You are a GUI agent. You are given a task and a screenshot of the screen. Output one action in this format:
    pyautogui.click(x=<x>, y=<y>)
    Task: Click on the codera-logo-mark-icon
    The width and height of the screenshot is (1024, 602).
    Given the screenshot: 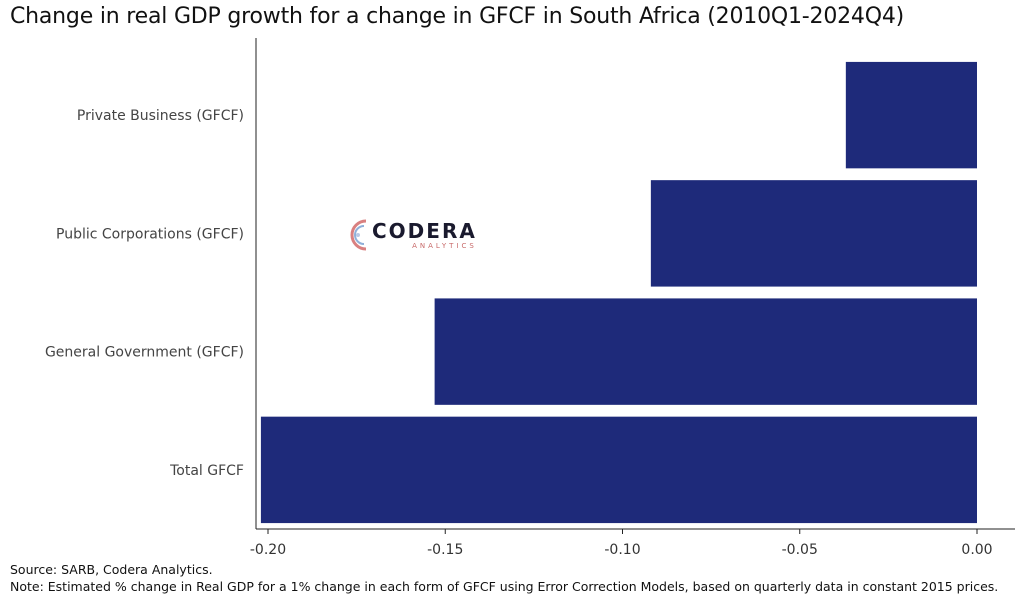 What is the action you would take?
    pyautogui.click(x=358, y=235)
    